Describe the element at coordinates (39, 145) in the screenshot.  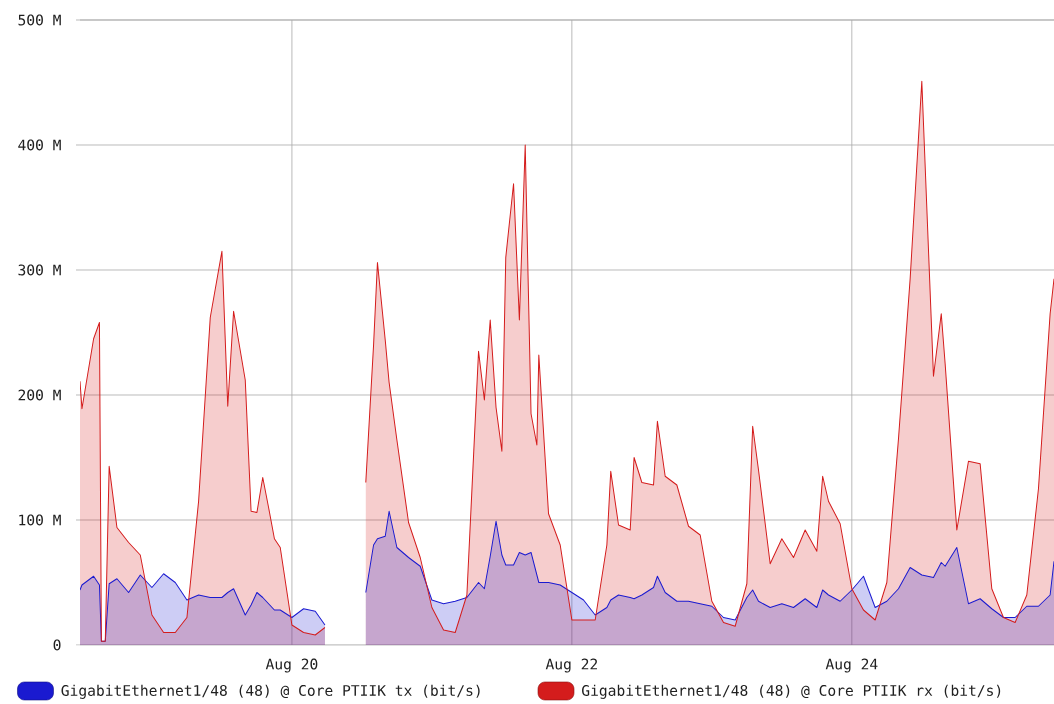
I see `y-tick-label: 400 M` at that location.